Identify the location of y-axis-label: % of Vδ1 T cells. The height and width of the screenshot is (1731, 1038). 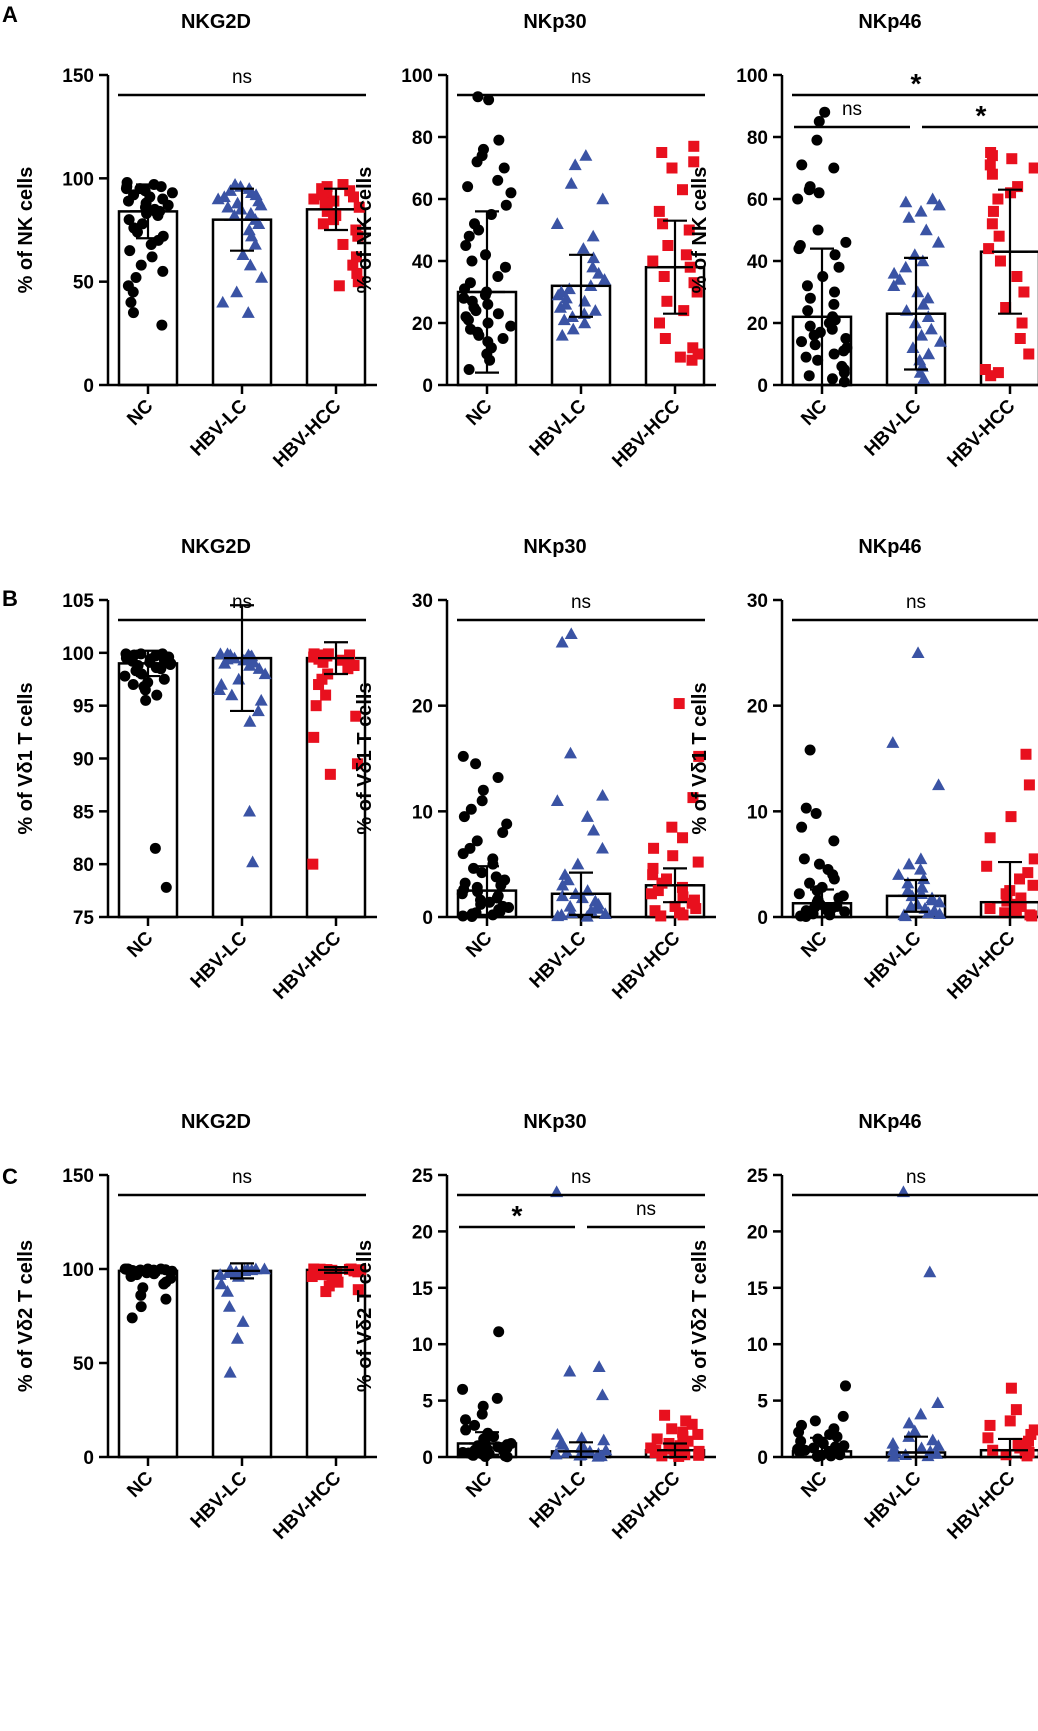
(26, 758).